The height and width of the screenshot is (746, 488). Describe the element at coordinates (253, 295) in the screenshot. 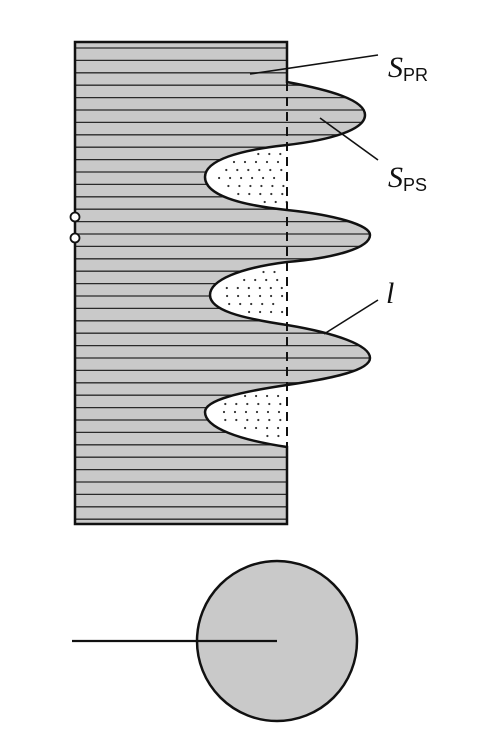

I see `dotted-regions` at that location.